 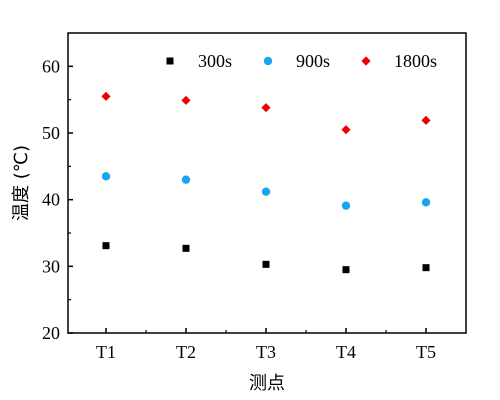 I want to click on x-axis-ticks: T1 T2 T3 T4 T5, so click(x=266, y=345).